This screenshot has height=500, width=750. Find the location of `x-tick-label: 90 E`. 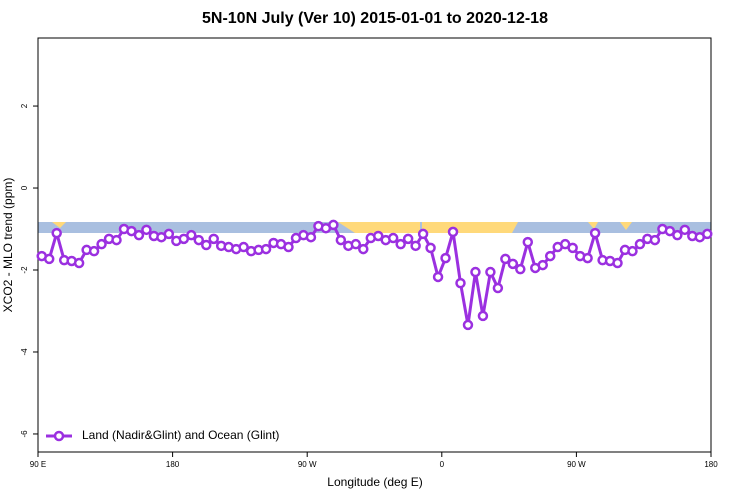

x-tick-label: 90 E is located at coordinates (38, 464).